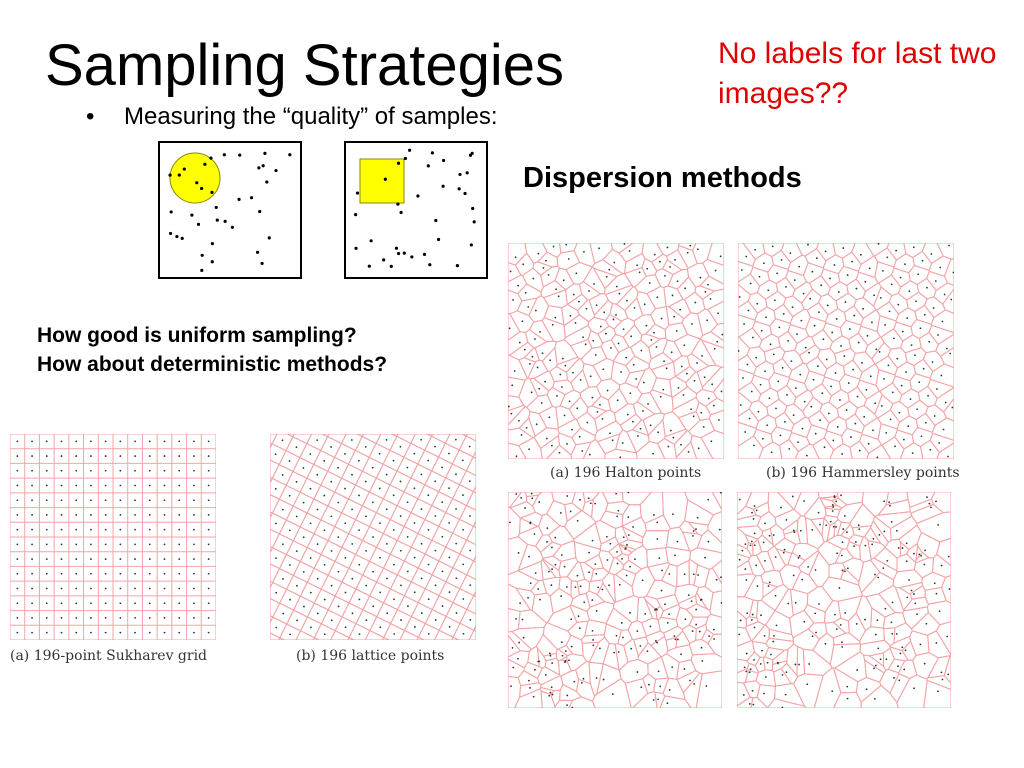 Image resolution: width=1024 pixels, height=768 pixels. Describe the element at coordinates (373, 537) in the screenshot. I see `lattice-figure` at that location.